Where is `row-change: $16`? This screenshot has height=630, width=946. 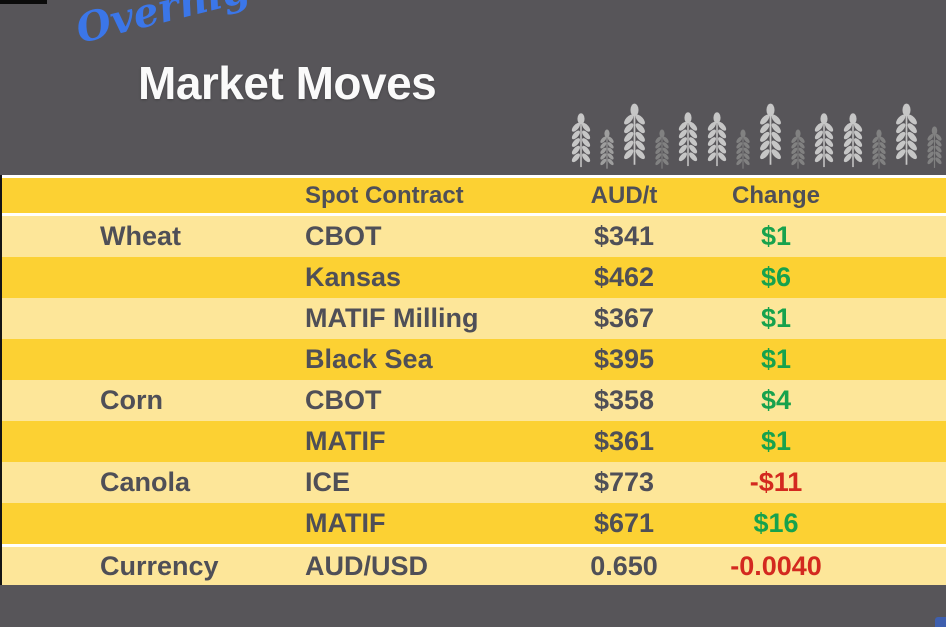
row-change: $16 is located at coordinates (776, 523).